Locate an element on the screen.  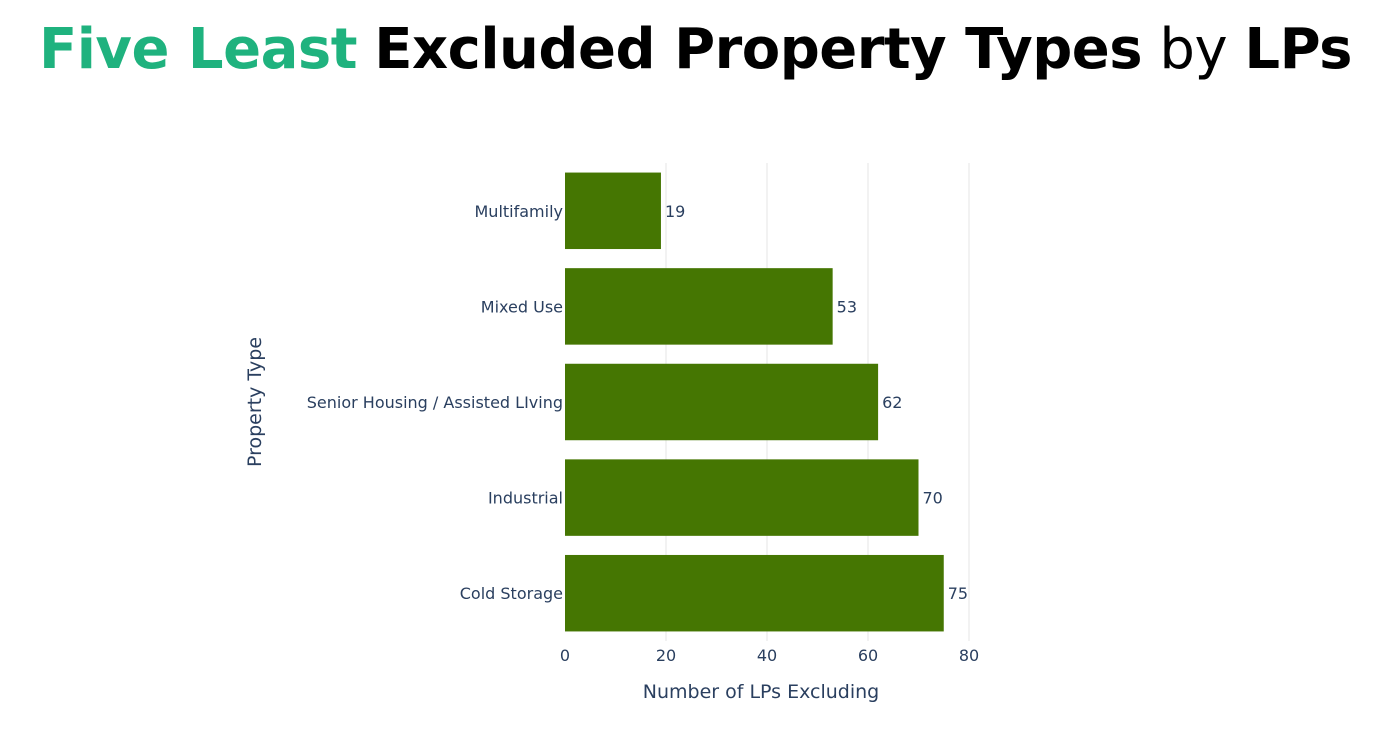
x-tick-label: 0 is located at coordinates (565, 655).